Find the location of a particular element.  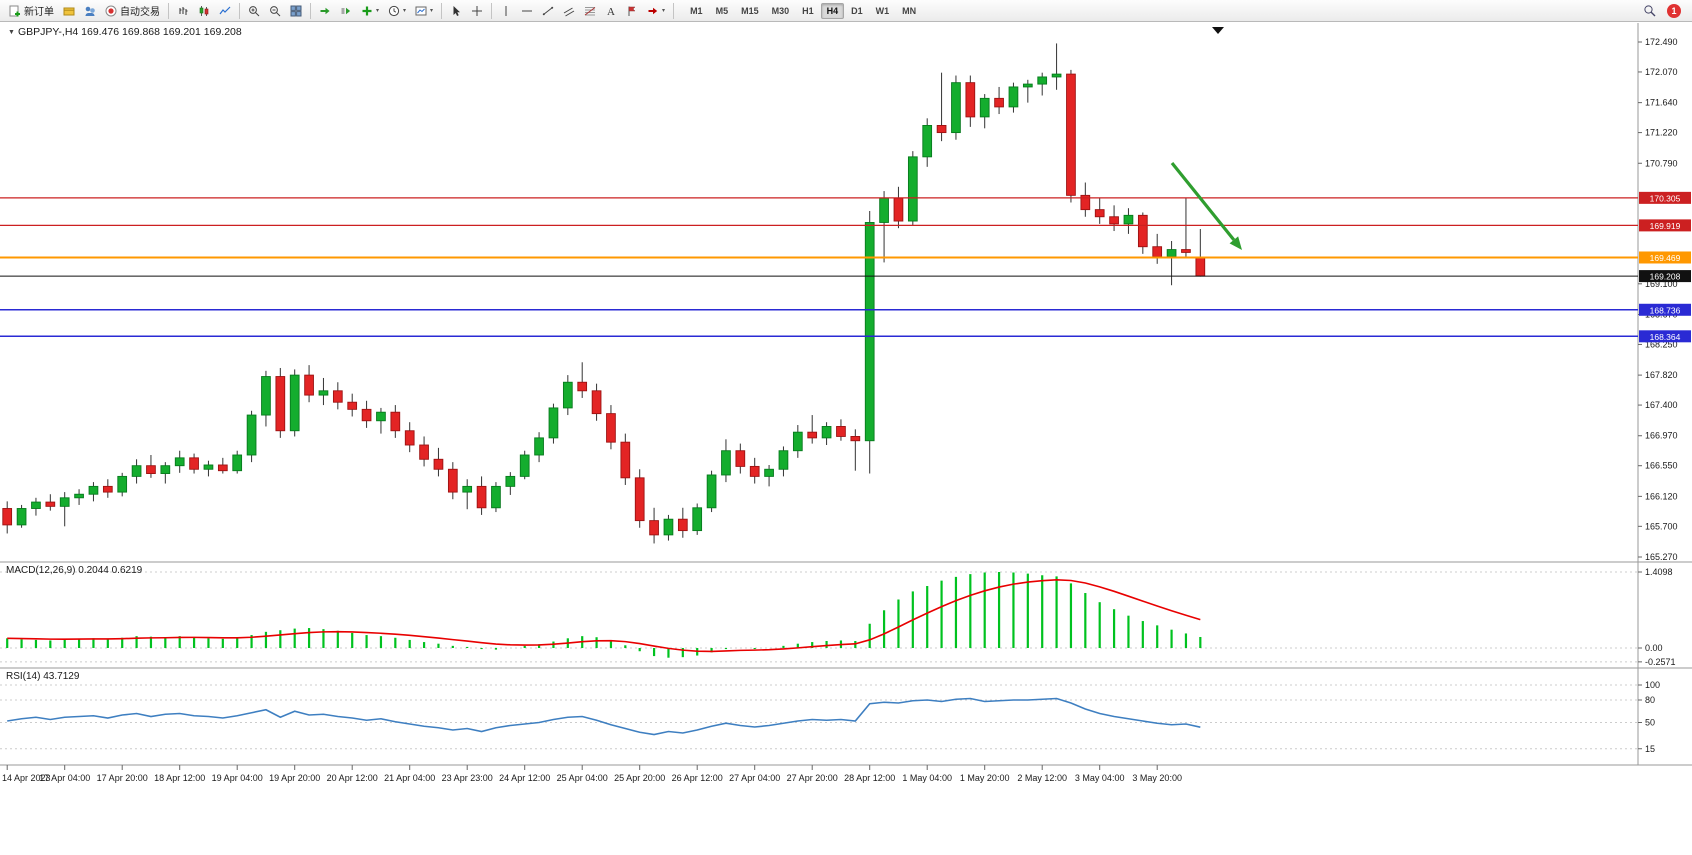

svg-text: 168.250 is located at coordinates (1661, 344).